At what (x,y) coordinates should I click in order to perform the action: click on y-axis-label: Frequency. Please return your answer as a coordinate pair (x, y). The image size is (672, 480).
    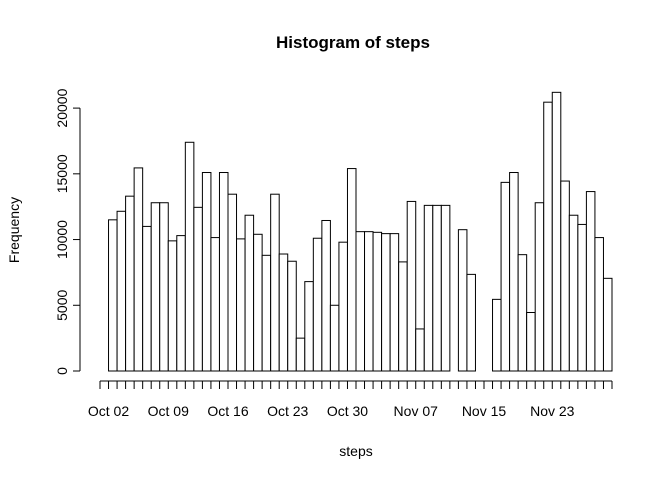
    Looking at the image, I should click on (14, 230).